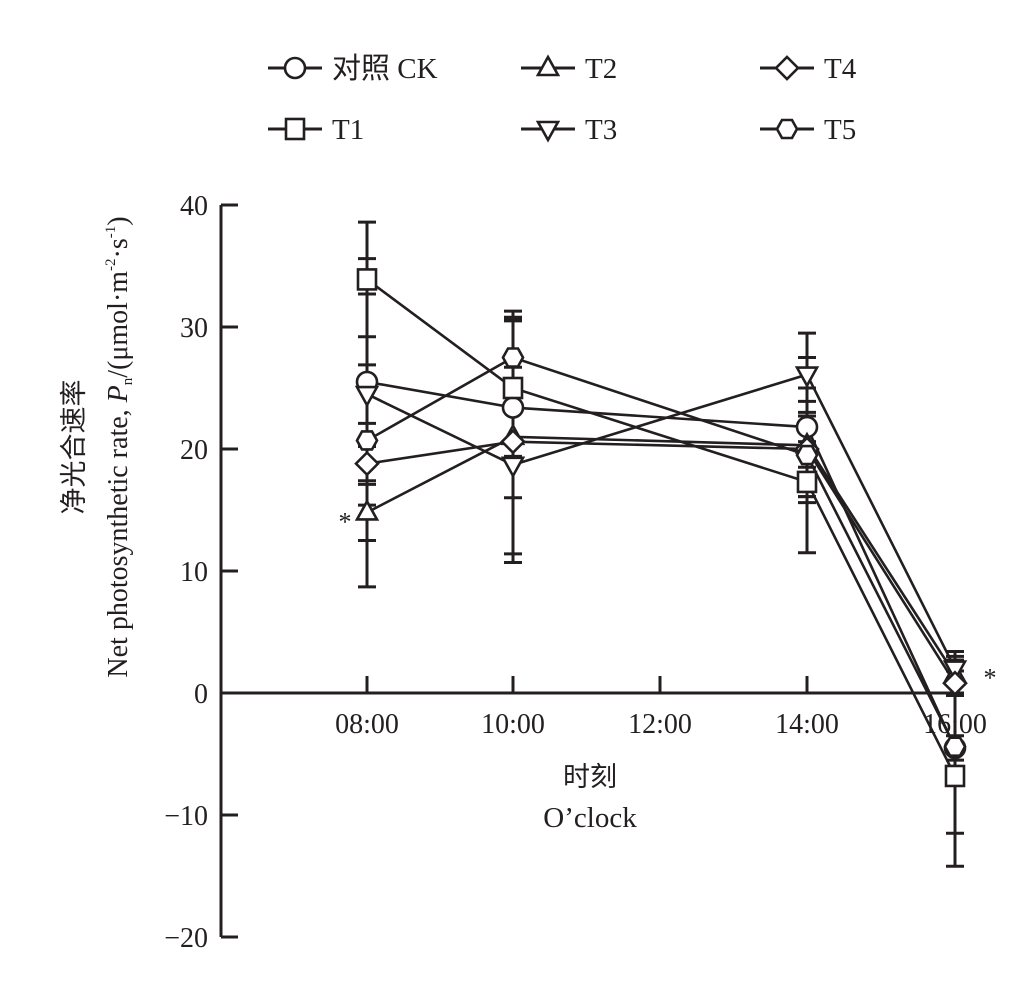 This screenshot has width=1021, height=985. Describe the element at coordinates (295, 129) in the screenshot. I see `legend-marker-square` at that location.